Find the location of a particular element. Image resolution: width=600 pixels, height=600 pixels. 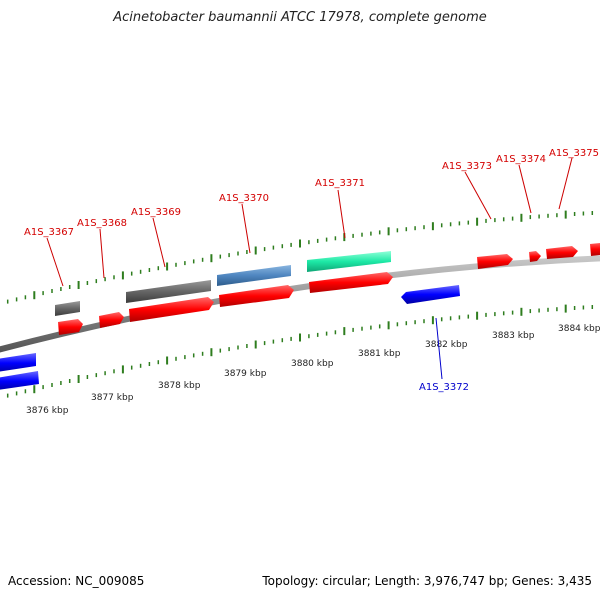

gene-label-A1S_3369: A1S_3369 is located at coordinates (156, 212).